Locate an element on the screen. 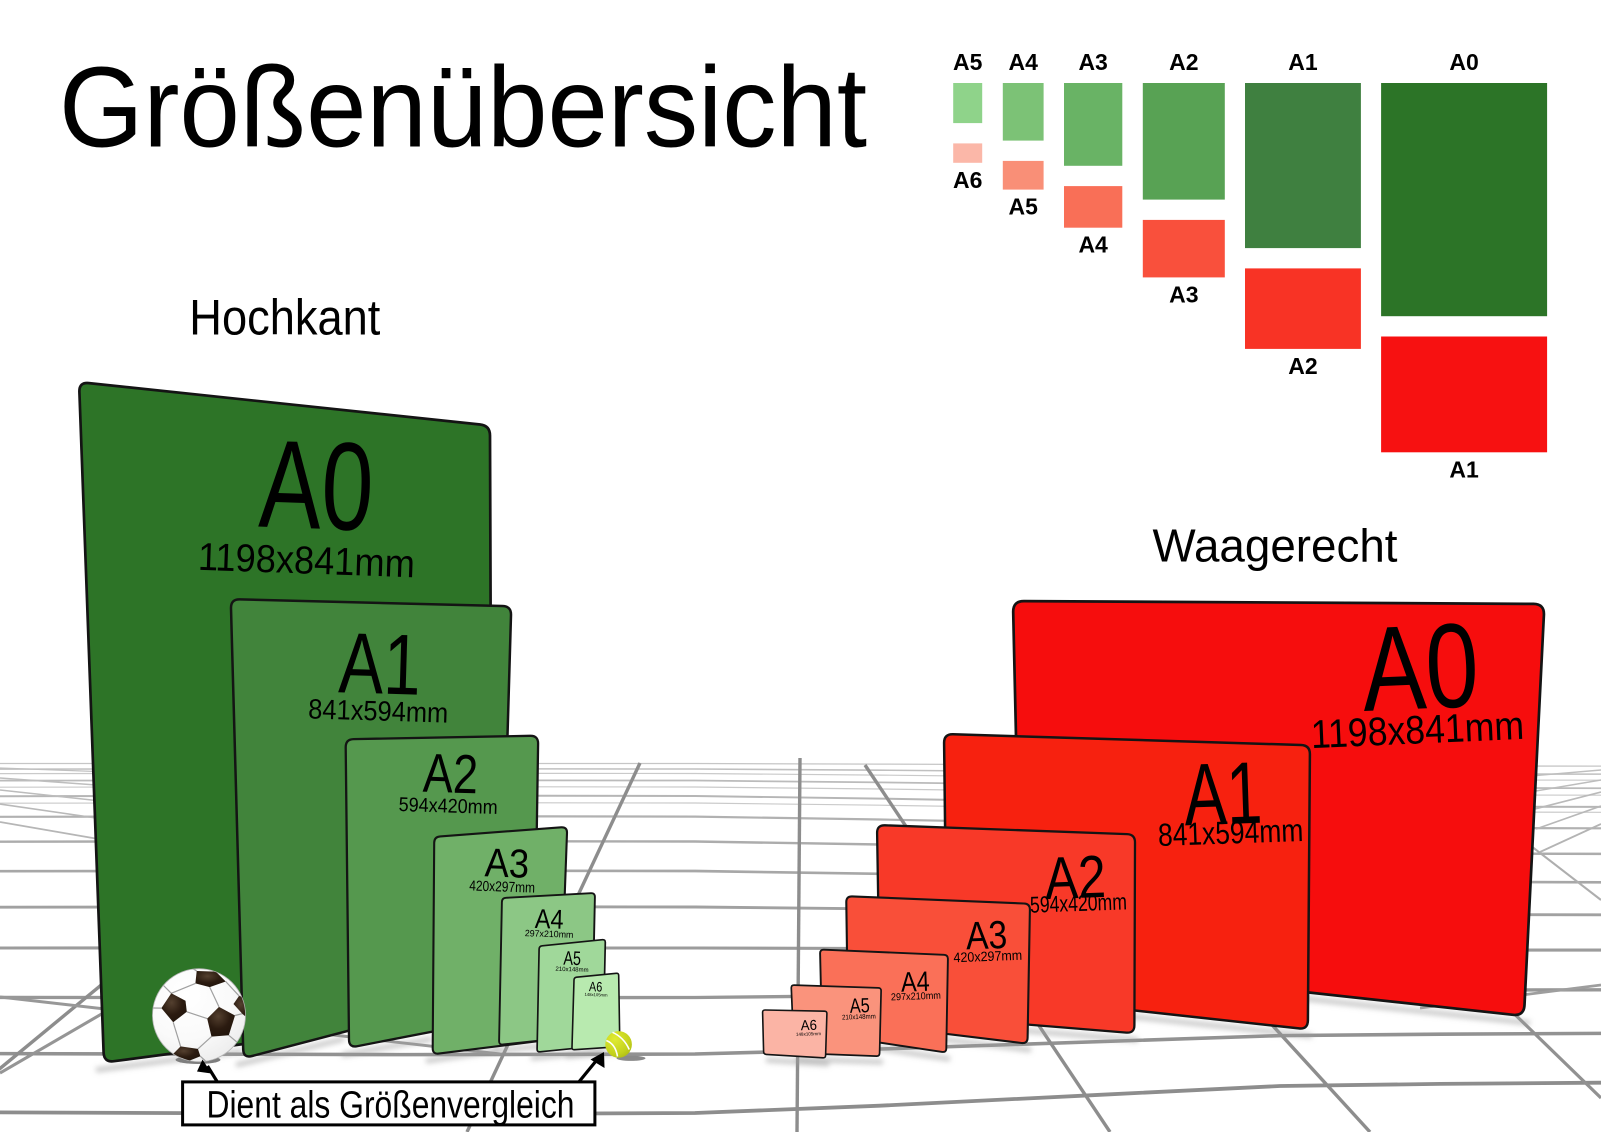 This screenshot has width=1601, height=1132. svg-text: Hochkant is located at coordinates (284, 317).